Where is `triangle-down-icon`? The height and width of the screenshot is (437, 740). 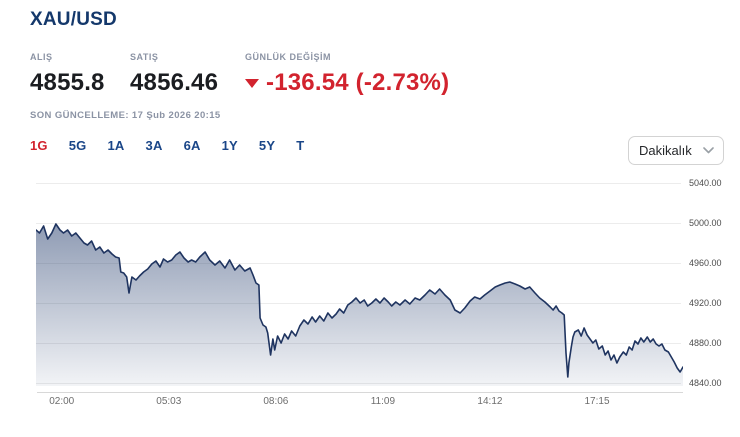 triangle-down-icon is located at coordinates (252, 83).